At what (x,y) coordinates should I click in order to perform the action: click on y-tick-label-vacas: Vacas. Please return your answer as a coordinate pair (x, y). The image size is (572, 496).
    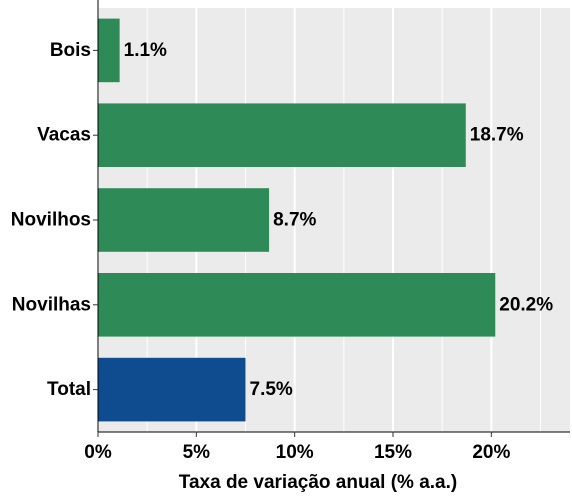
    Looking at the image, I should click on (64, 135).